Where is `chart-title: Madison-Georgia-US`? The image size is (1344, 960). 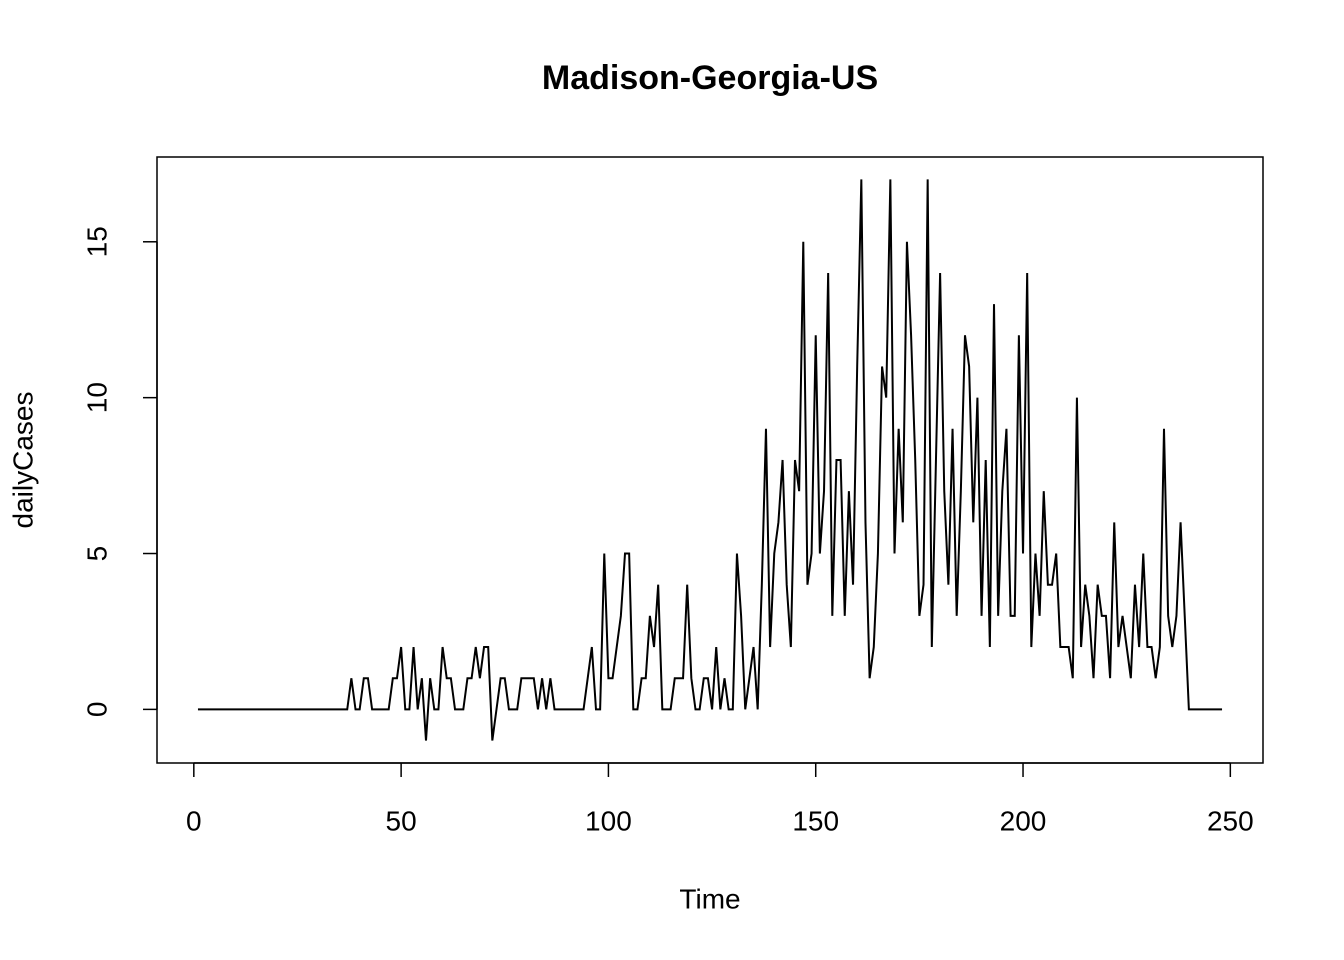 chart-title: Madison-Georgia-US is located at coordinates (710, 78).